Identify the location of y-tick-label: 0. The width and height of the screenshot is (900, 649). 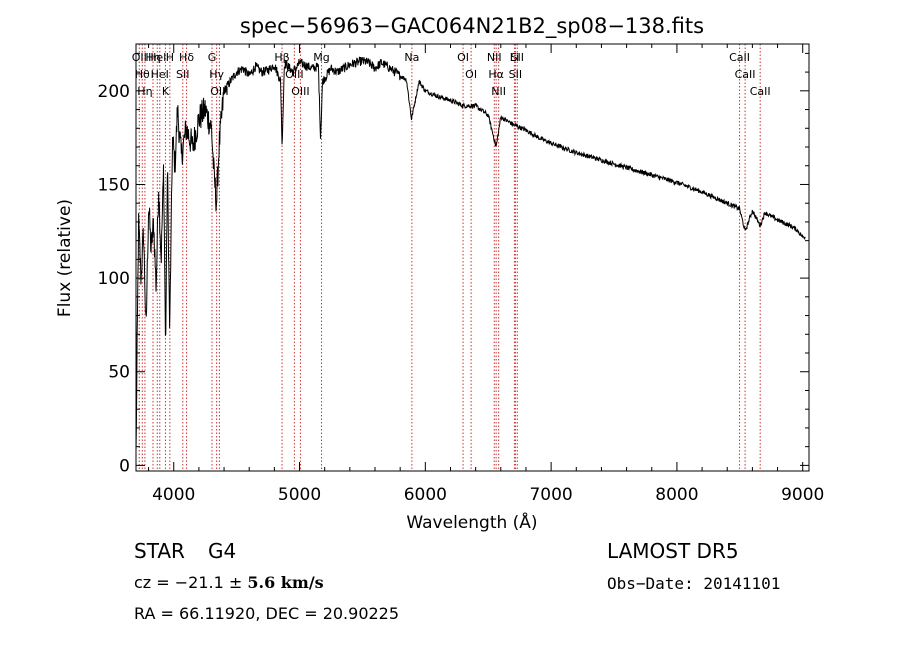
(124, 466).